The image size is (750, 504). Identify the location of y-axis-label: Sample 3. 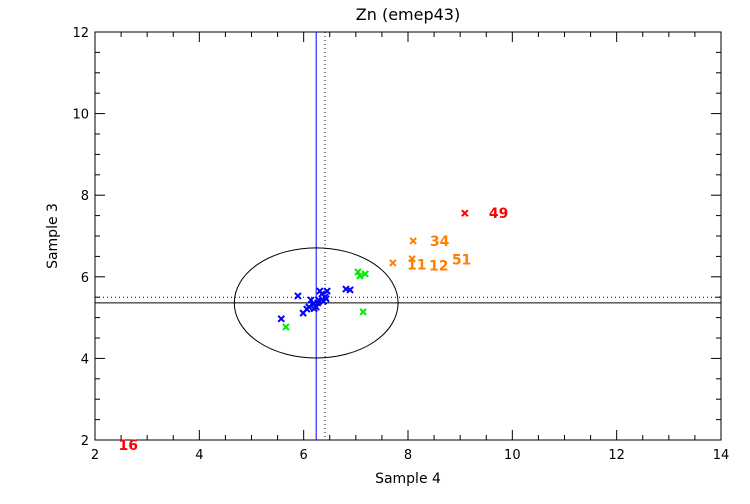
(53, 236).